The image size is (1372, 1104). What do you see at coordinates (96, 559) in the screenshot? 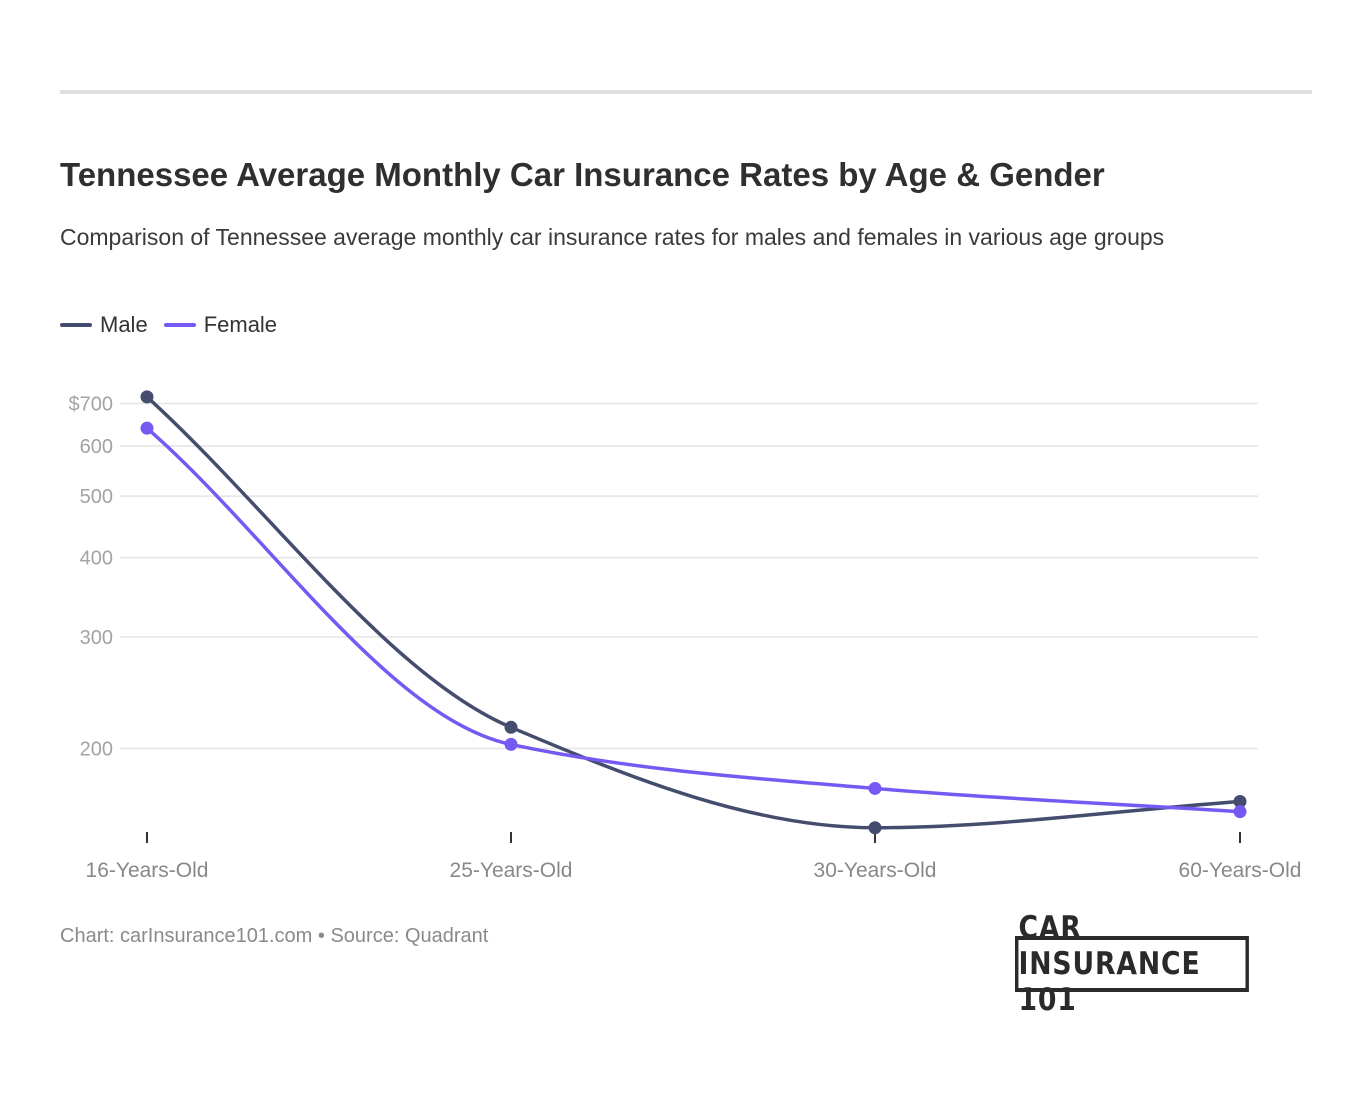
I see `y-tick-label: 400` at bounding box center [96, 559].